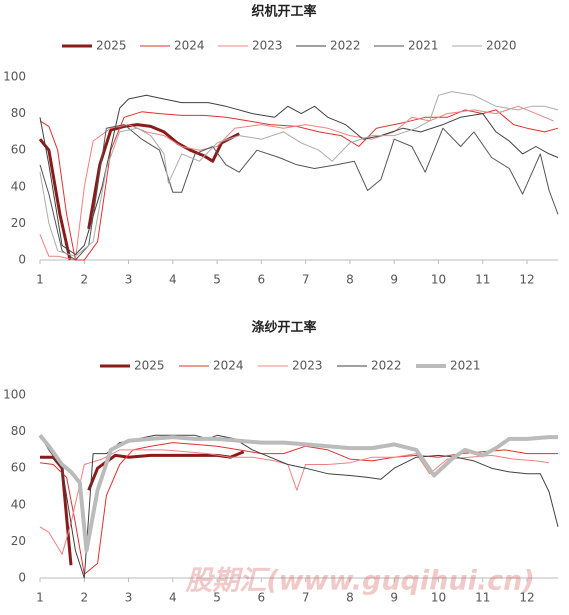 This screenshot has width=569, height=615. What do you see at coordinates (501, 46) in the screenshot?
I see `legend-label: 2020` at bounding box center [501, 46].